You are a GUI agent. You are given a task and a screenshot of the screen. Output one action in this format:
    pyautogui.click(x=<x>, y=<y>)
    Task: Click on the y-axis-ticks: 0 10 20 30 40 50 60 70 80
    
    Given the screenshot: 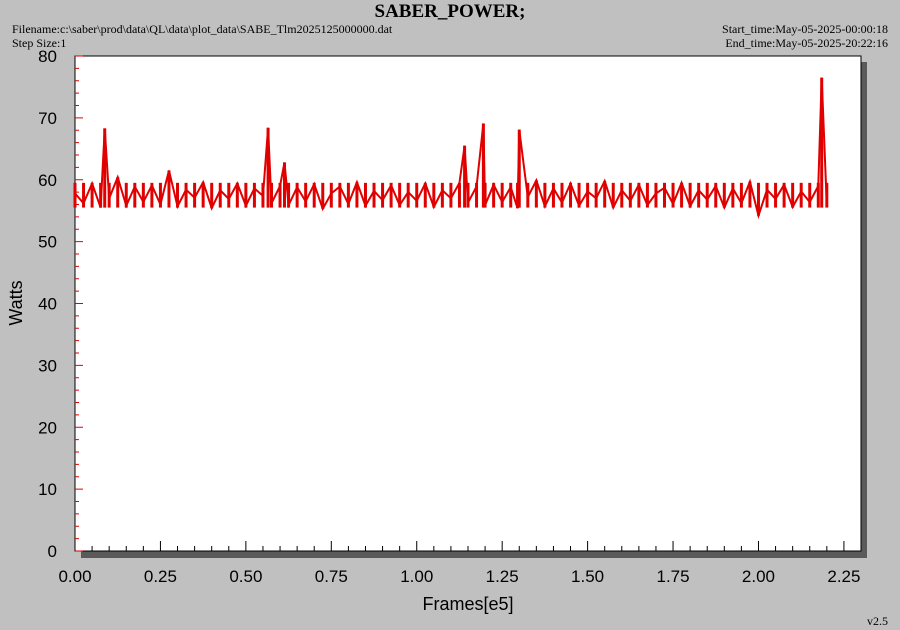 What is the action you would take?
    pyautogui.click(x=60, y=304)
    